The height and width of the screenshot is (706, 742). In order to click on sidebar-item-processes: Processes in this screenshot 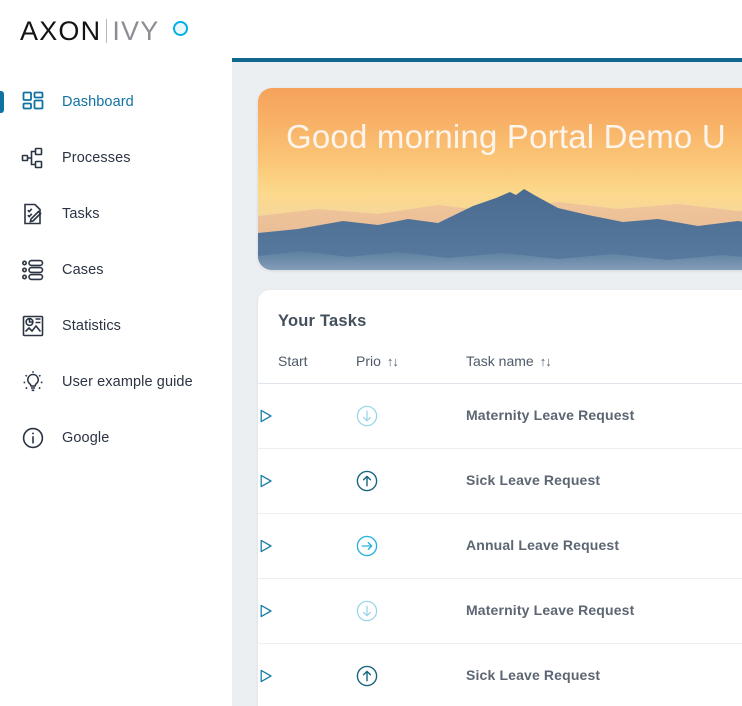, I will do `click(116, 158)`.